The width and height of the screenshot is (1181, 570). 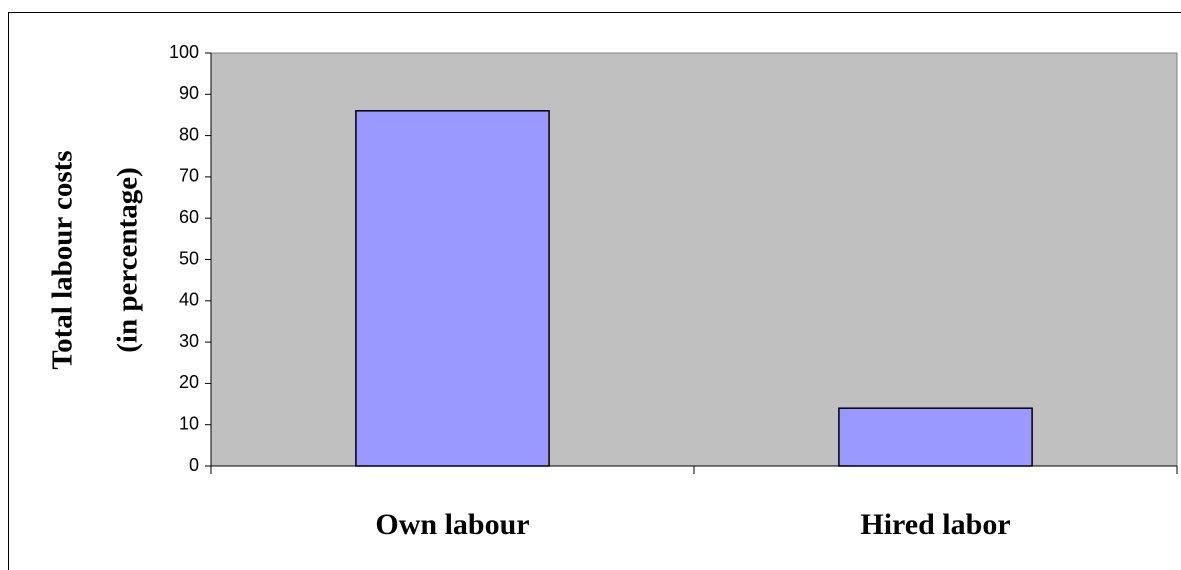 I want to click on y-tick-label: 20, so click(x=189, y=382).